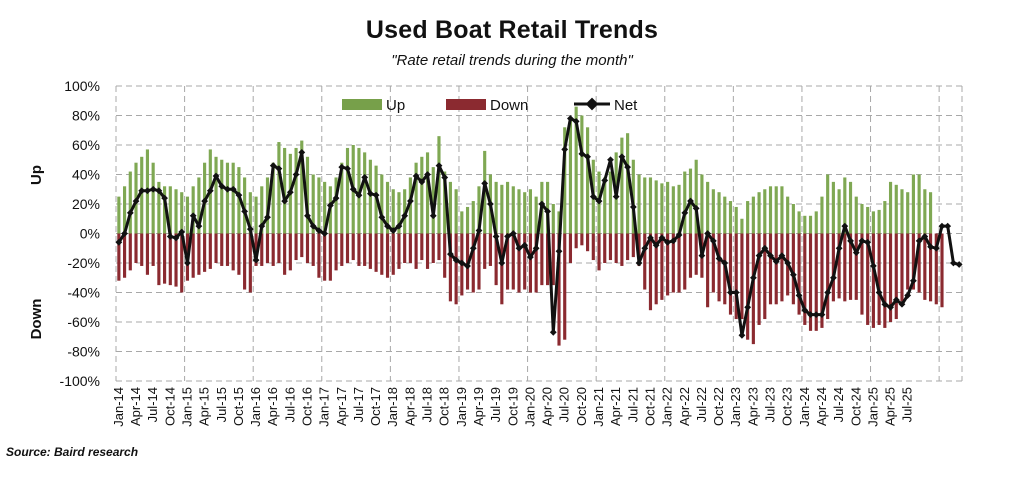 Image resolution: width=1024 pixels, height=480 pixels. I want to click on x-tick-label: Jul-14, so click(152, 404).